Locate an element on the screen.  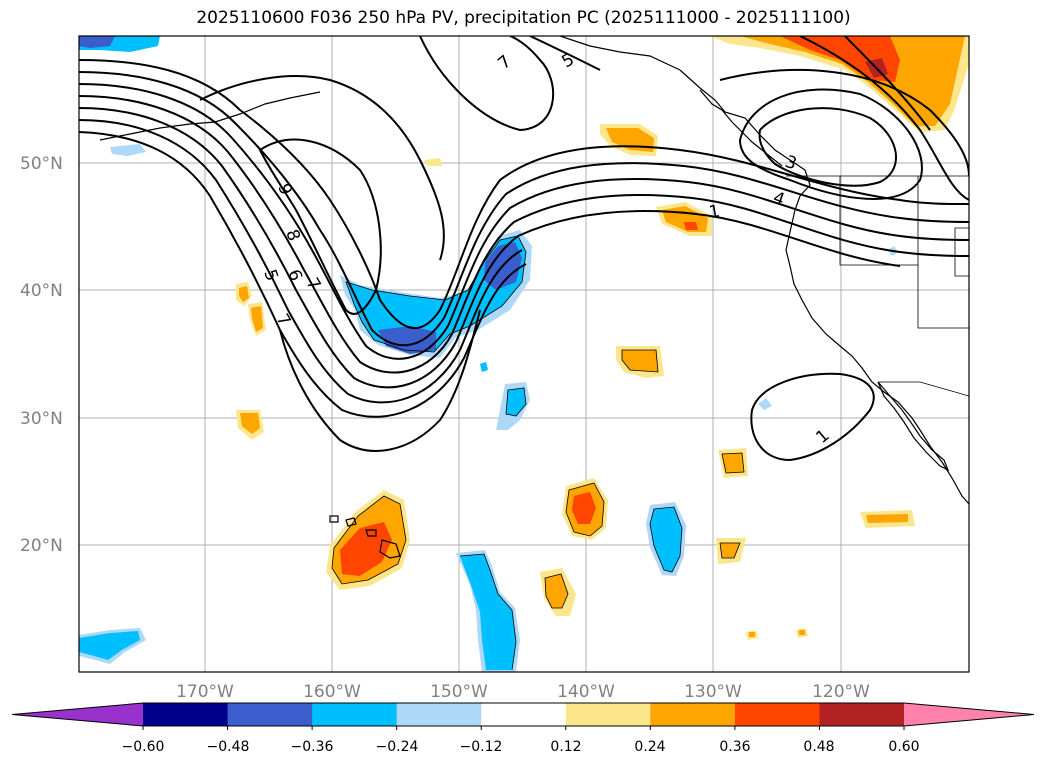
warm-patch-35n-core is located at coordinates (640, 361).